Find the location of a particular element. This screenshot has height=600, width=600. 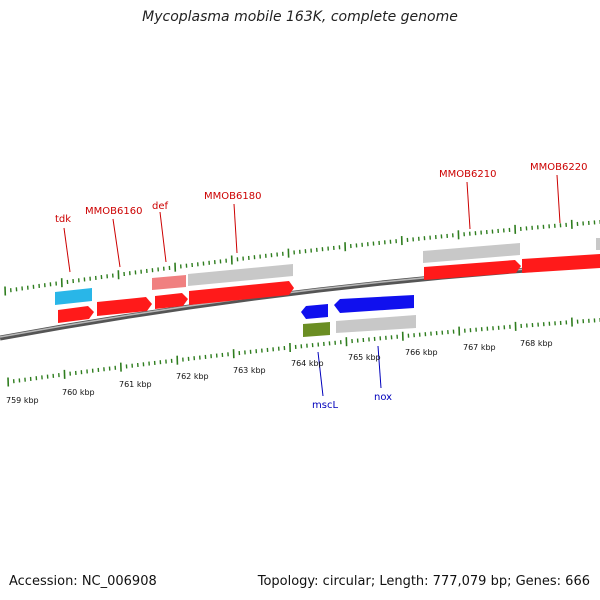

map-title: Mycoplasma mobile 163K, complete genome is located at coordinates (300, 17).